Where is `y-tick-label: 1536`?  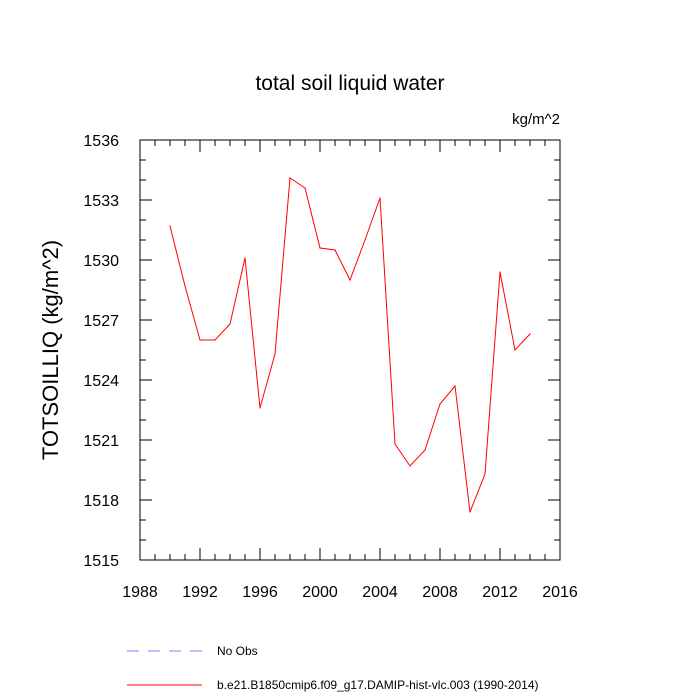
y-tick-label: 1536 is located at coordinates (101, 141).